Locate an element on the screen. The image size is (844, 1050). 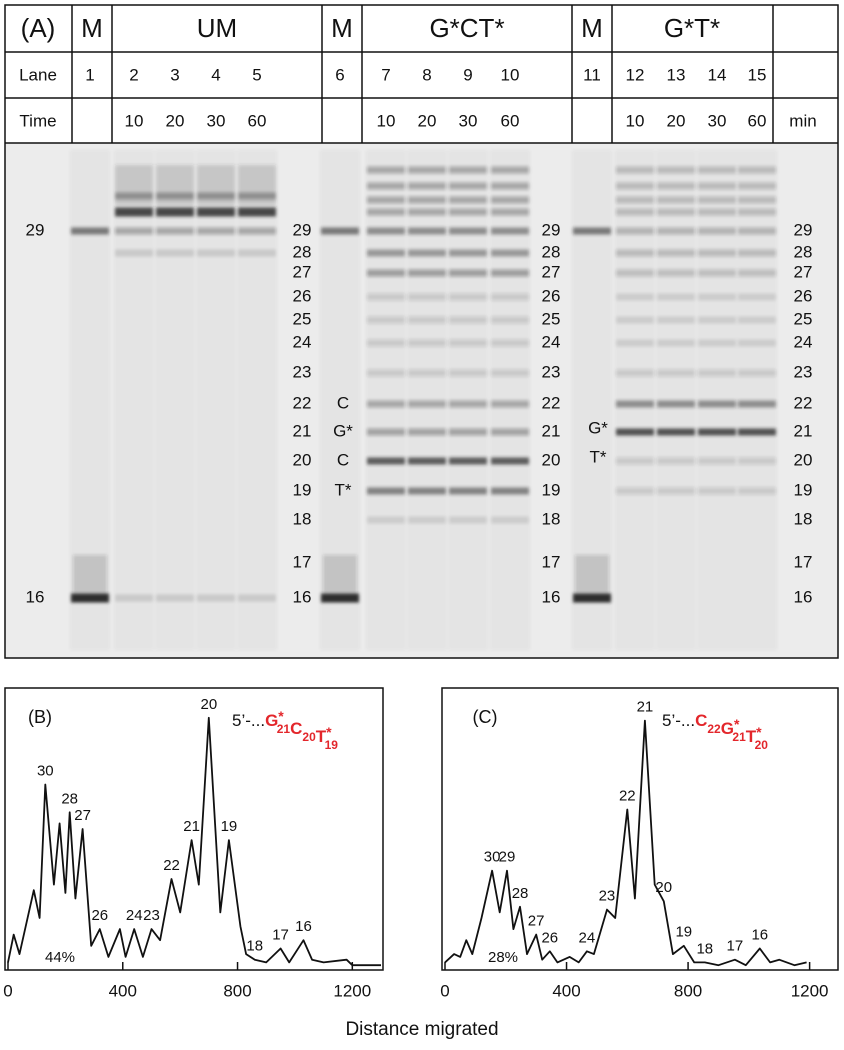
lane-number: 9 is located at coordinates (467, 74).